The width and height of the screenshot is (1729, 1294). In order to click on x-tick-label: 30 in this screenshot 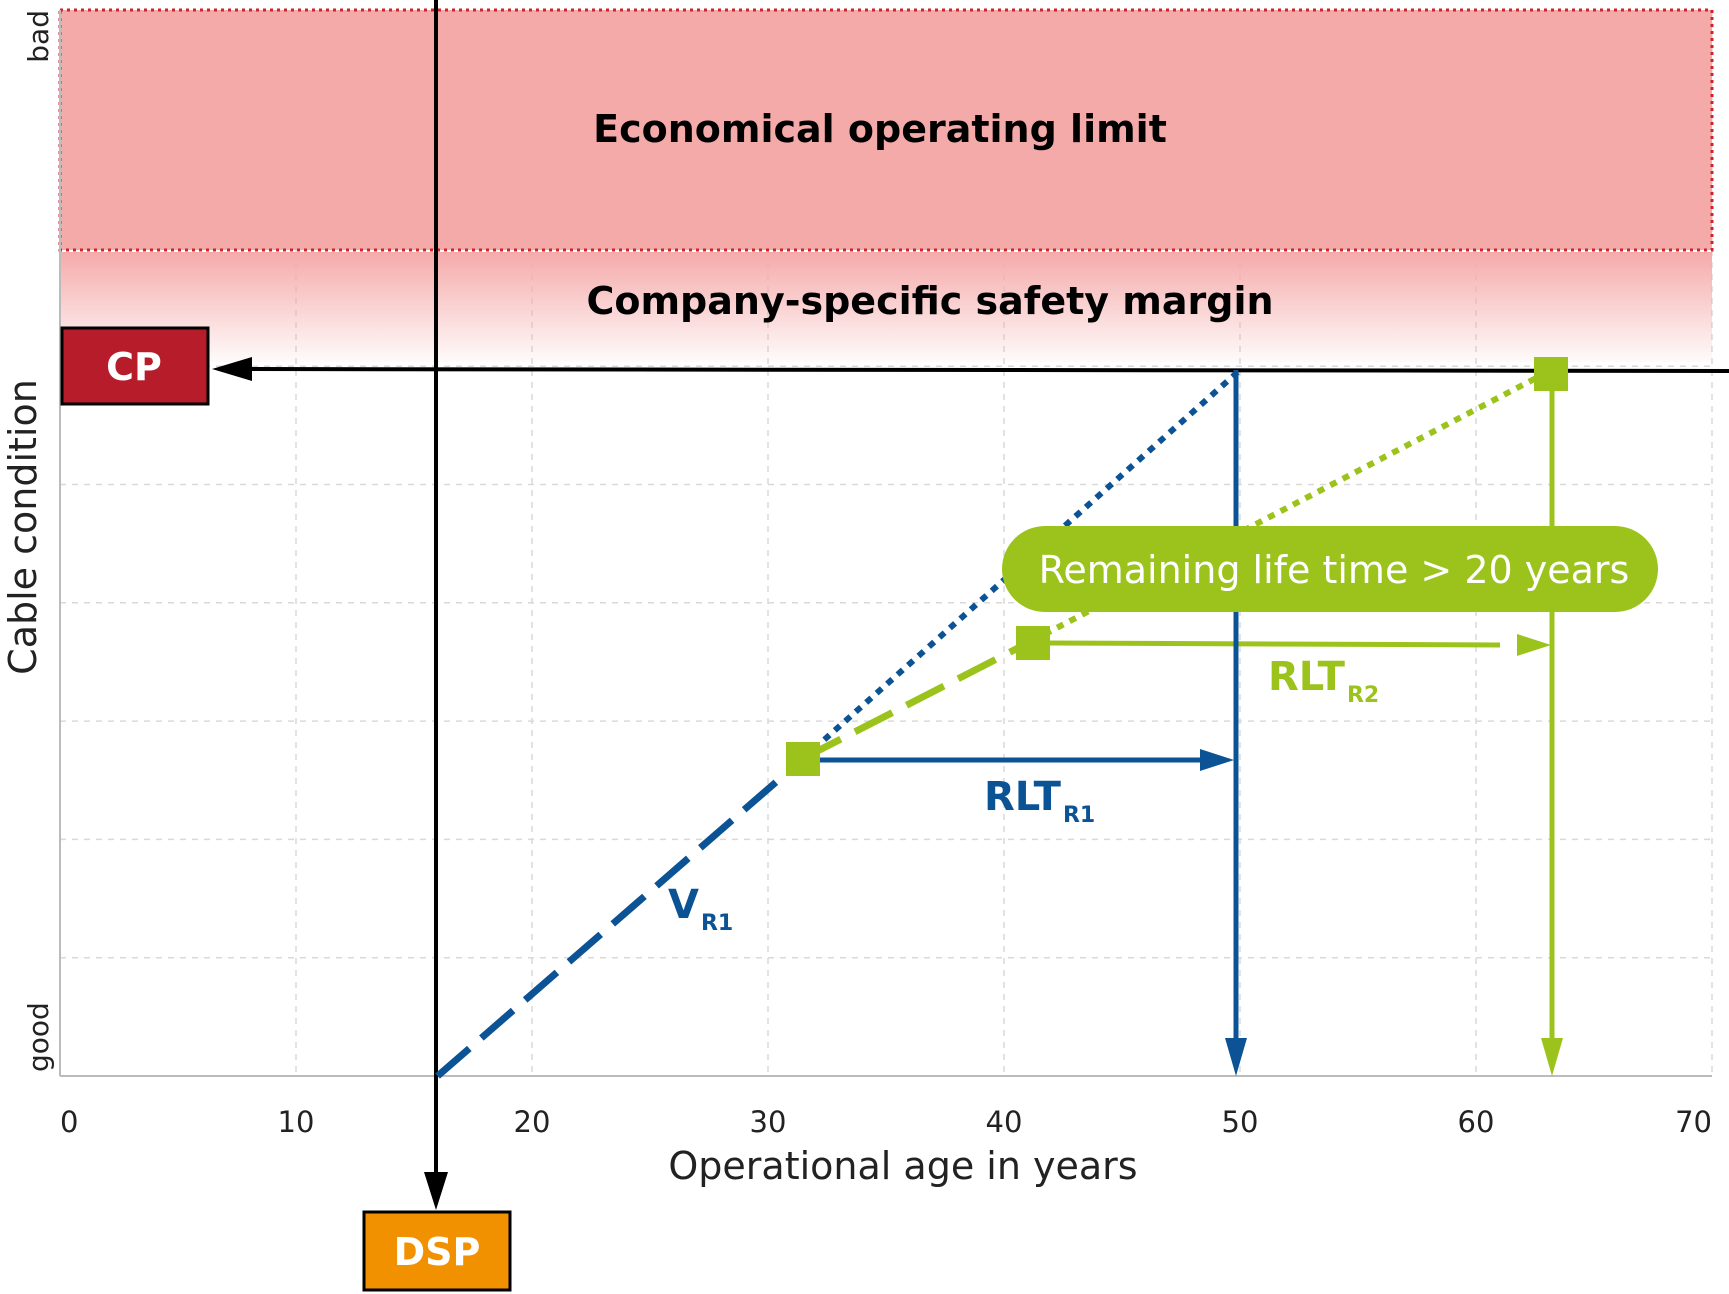, I will do `click(768, 1122)`.